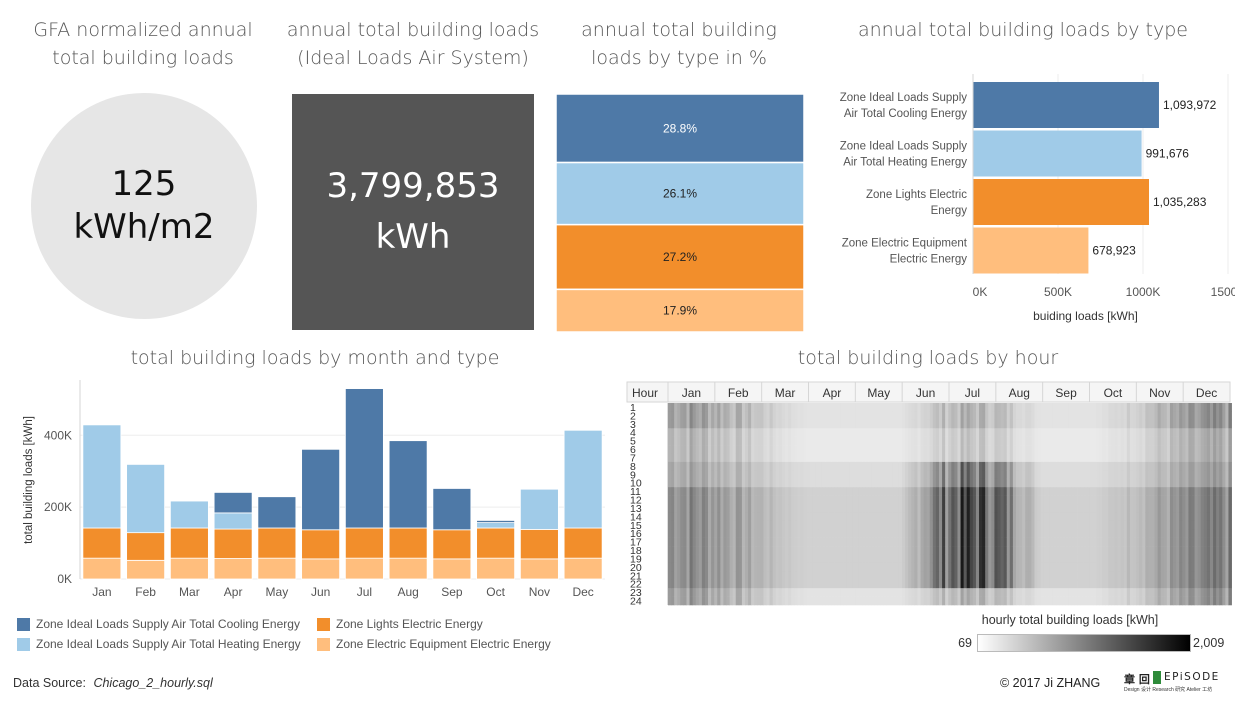  I want to click on hour-label: 14, so click(636, 517).